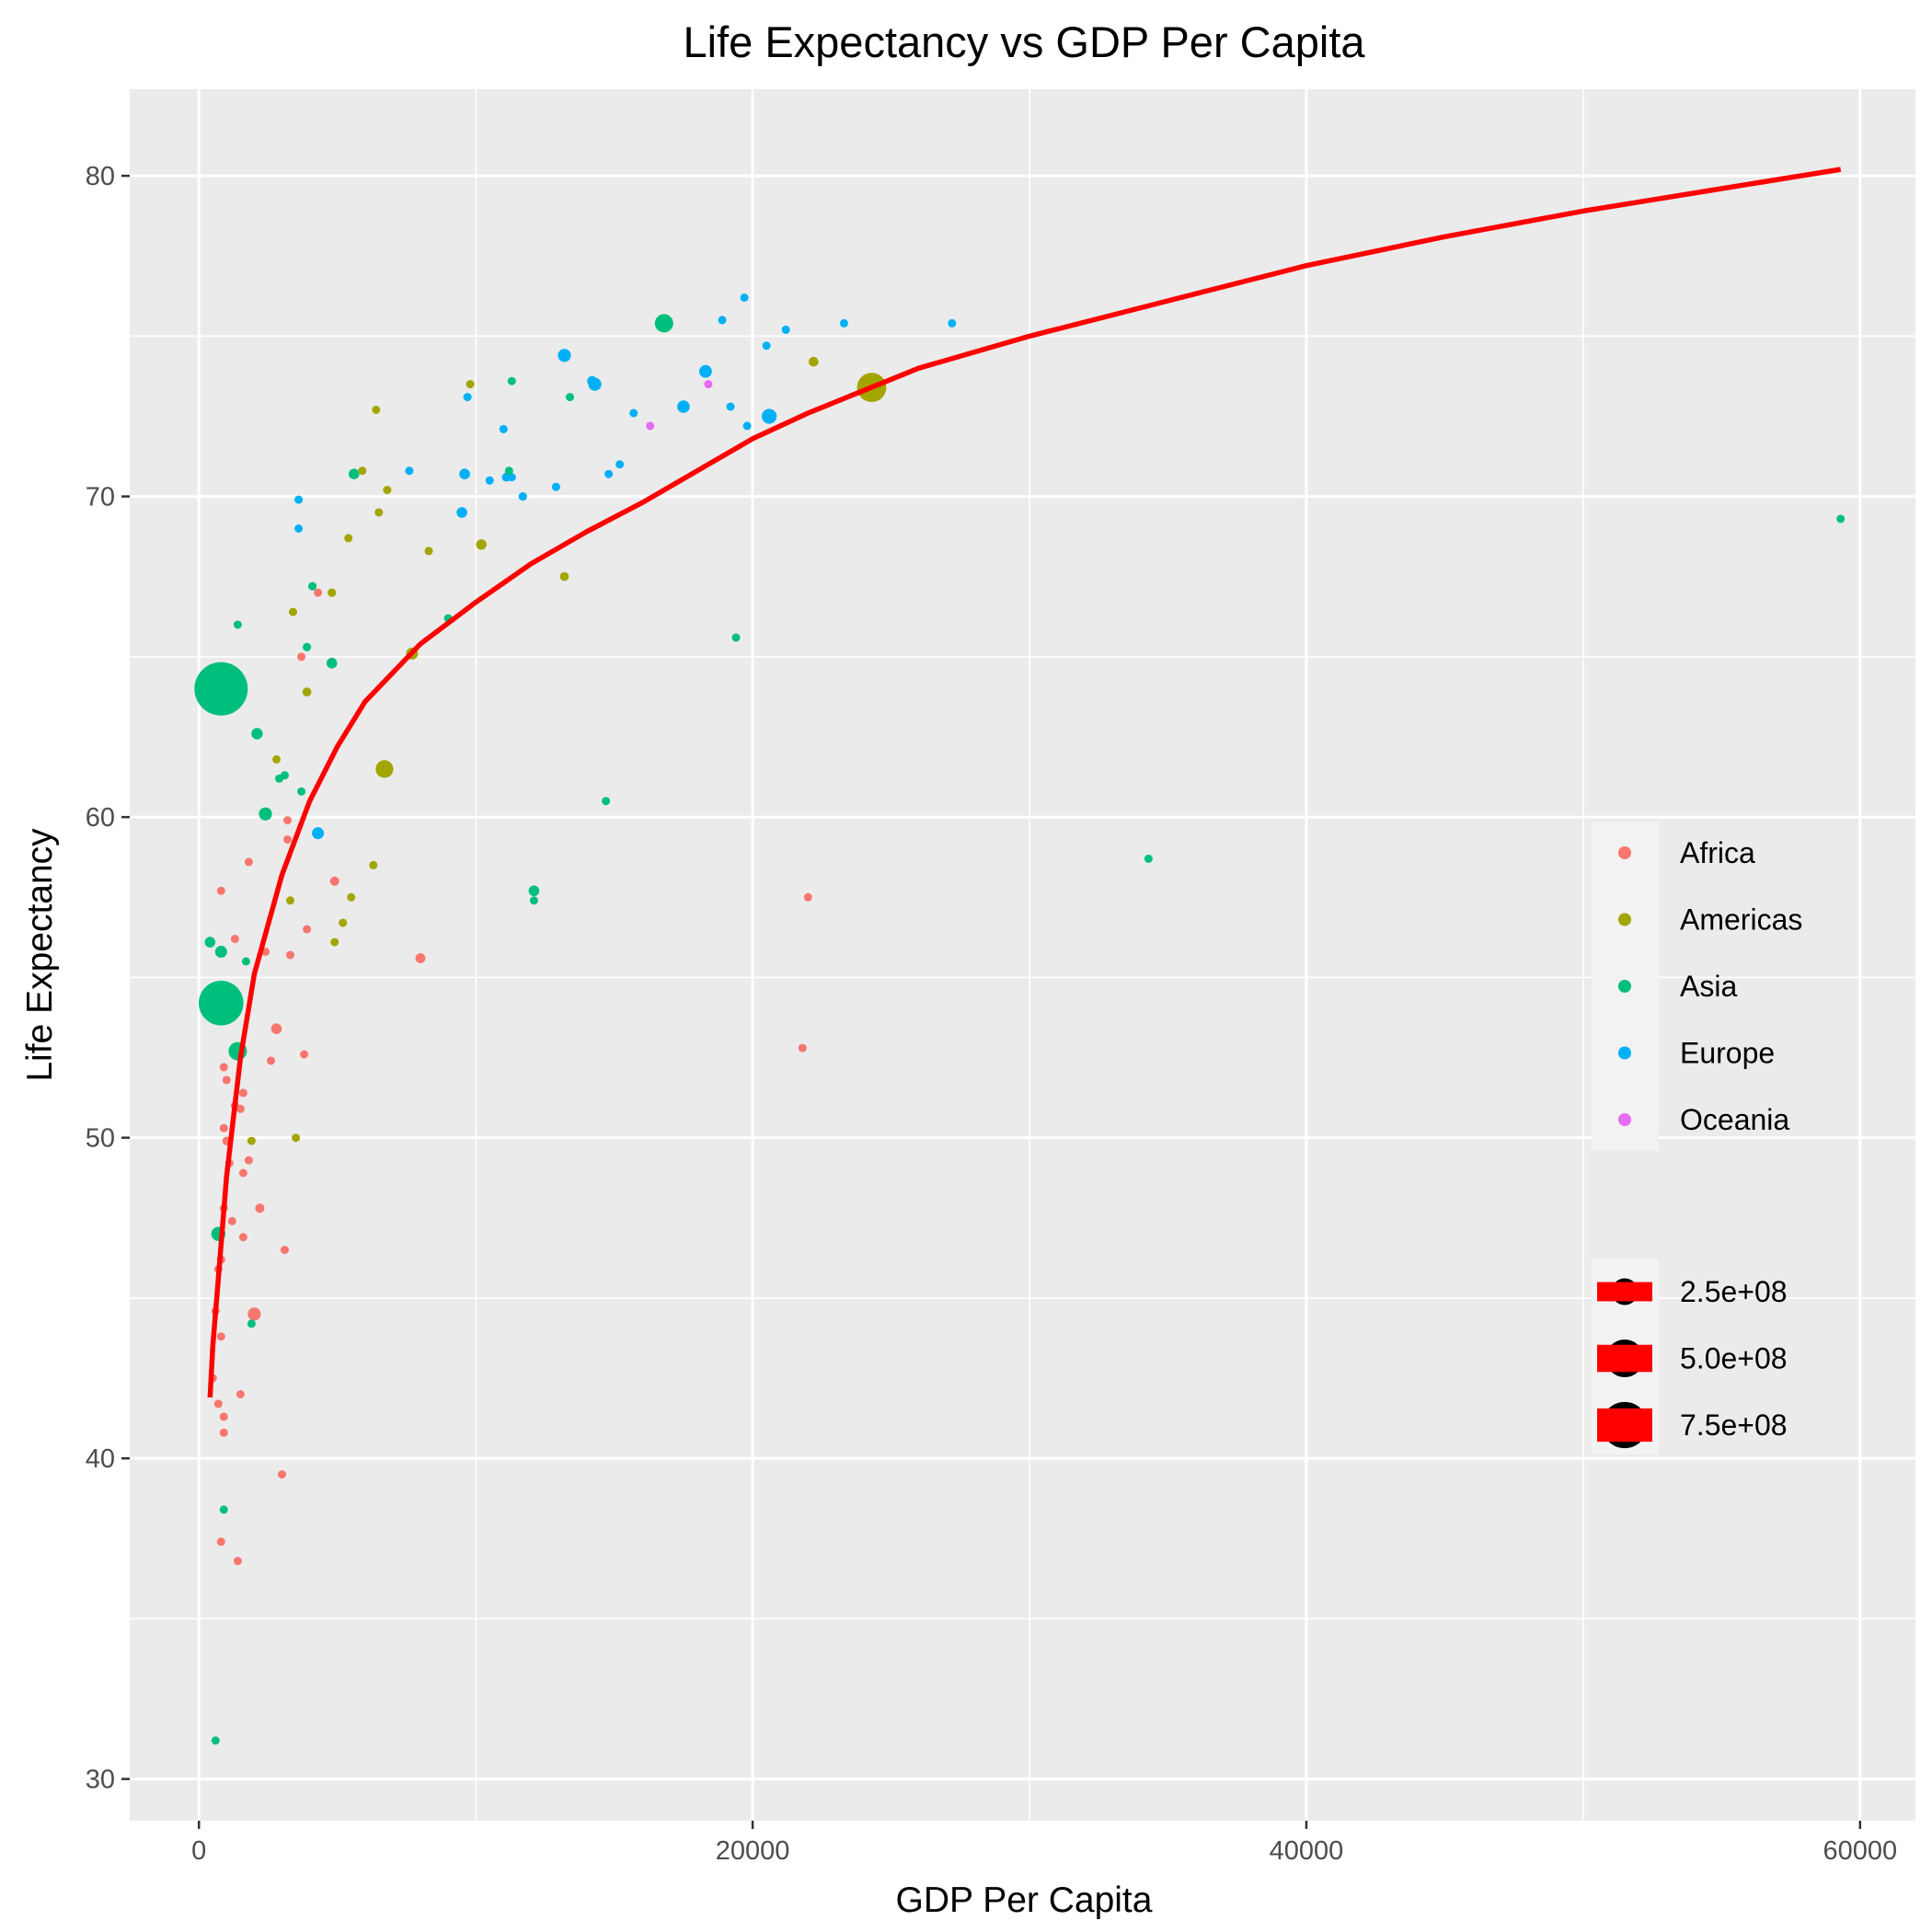 Image resolution: width=1932 pixels, height=1932 pixels. Describe the element at coordinates (108, 978) in the screenshot. I see `y-axis-ticks: 30 40 50 60 70 80` at that location.